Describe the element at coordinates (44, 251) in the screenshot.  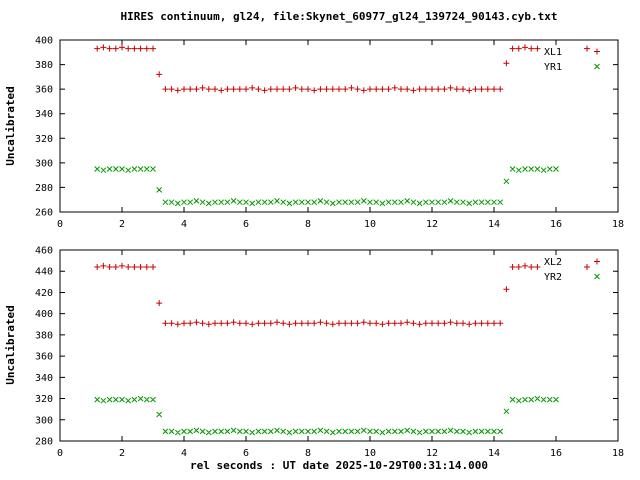
I see `y-tick-label: 460` at that location.